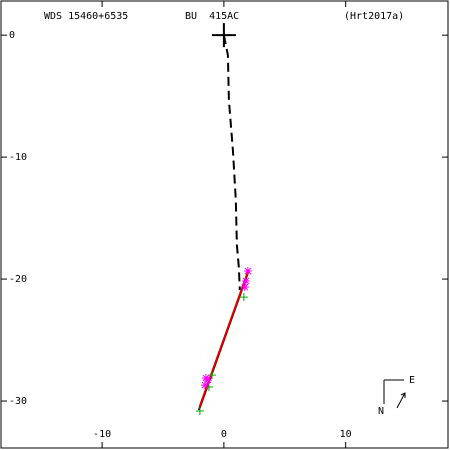 The width and height of the screenshot is (450, 450). What do you see at coordinates (12, 35) in the screenshot?
I see `y-tick-label: 0` at bounding box center [12, 35].